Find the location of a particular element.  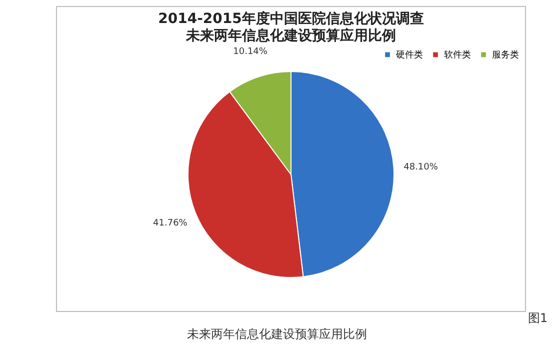

data-label: 48.10% is located at coordinates (421, 167).